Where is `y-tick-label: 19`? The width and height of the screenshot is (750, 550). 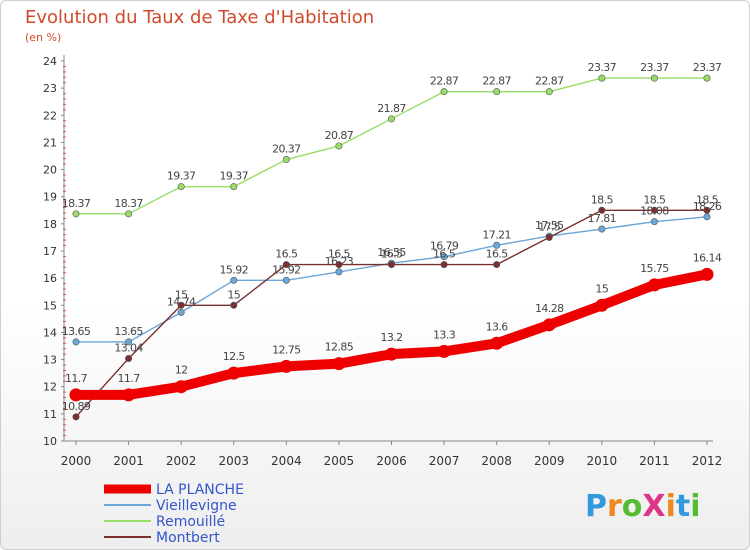
y-tick-label: 19 is located at coordinates (50, 197).